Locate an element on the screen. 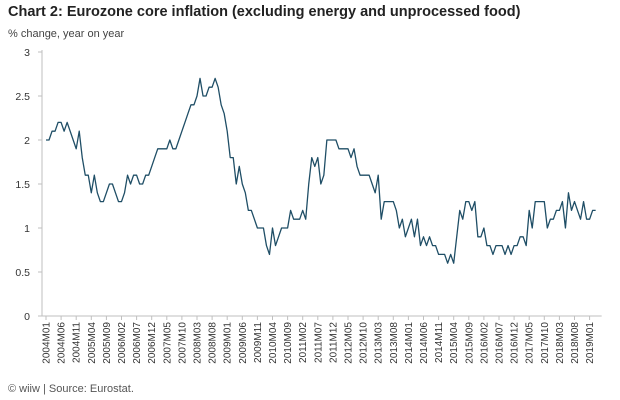 The width and height of the screenshot is (620, 400). x-tick-label: 2004M11 is located at coordinates (77, 342).